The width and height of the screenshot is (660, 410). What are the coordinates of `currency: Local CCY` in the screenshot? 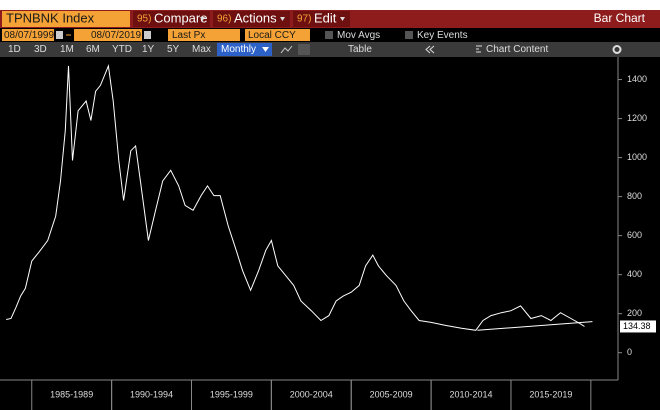 It's located at (272, 35).